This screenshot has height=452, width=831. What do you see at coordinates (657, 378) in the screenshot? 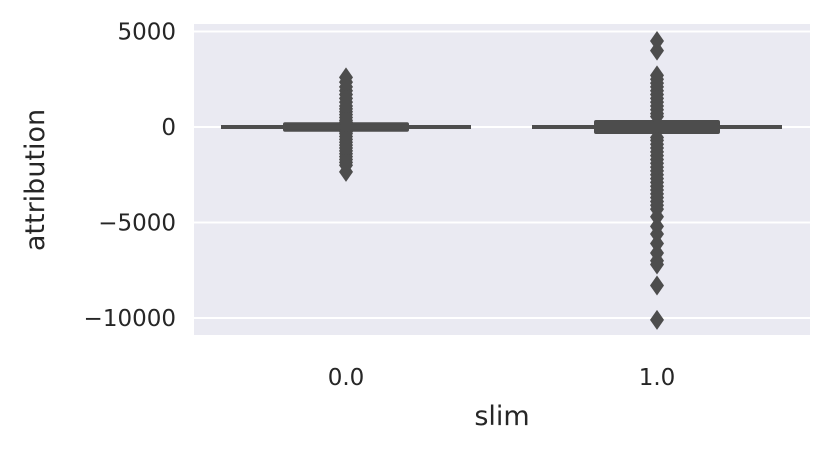
I see `x-tick-label: 1.0` at bounding box center [657, 378].